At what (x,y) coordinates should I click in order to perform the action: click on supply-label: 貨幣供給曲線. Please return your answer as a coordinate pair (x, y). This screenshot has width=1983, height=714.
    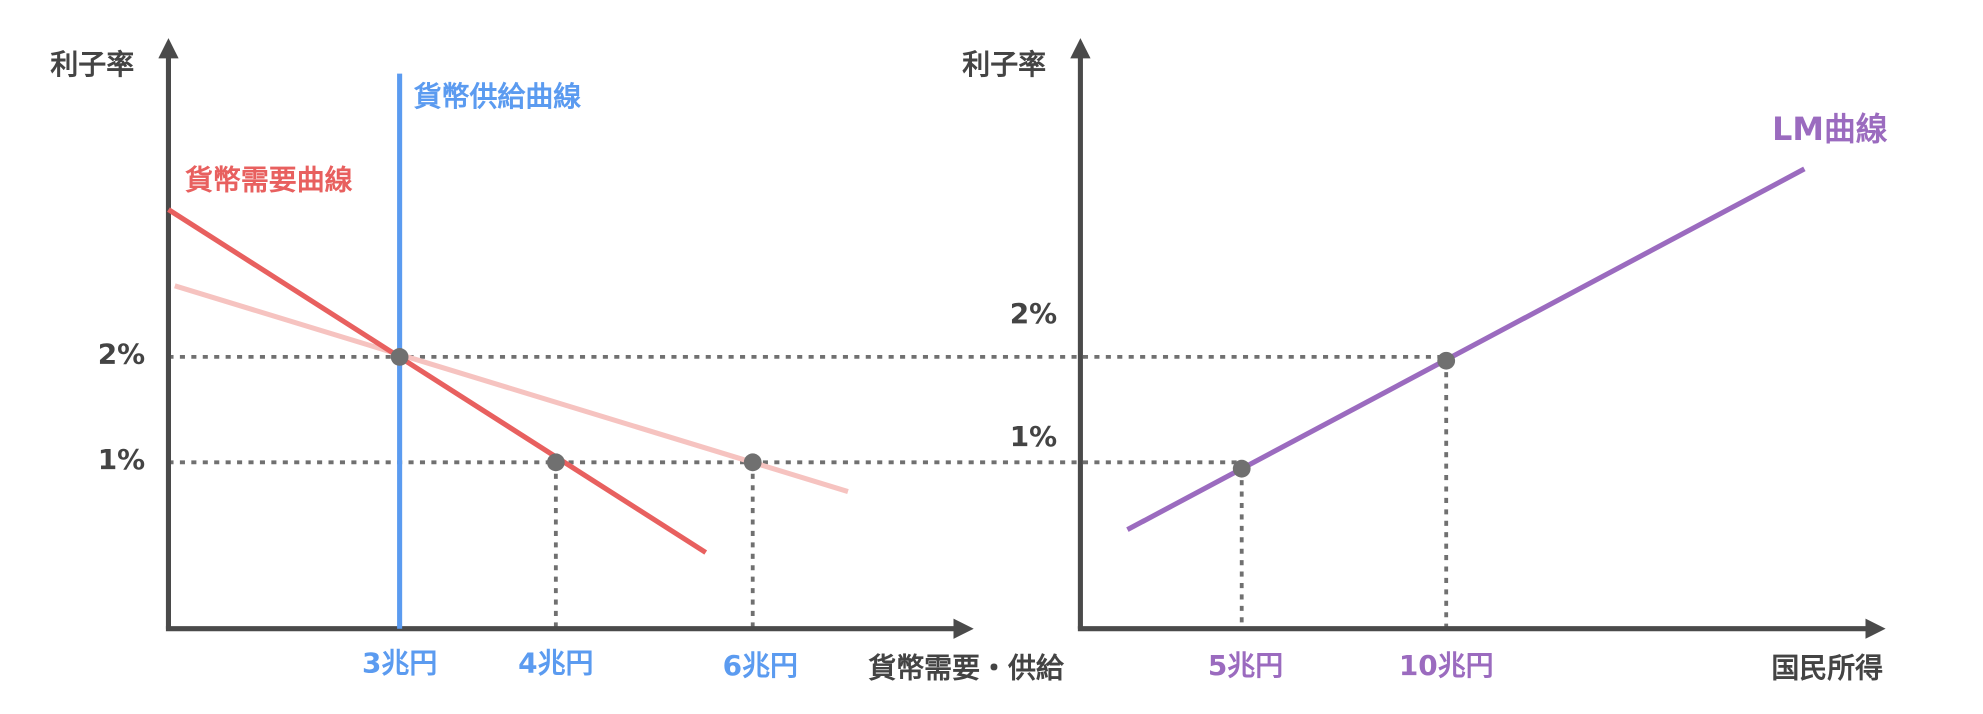
    Looking at the image, I should click on (498, 96).